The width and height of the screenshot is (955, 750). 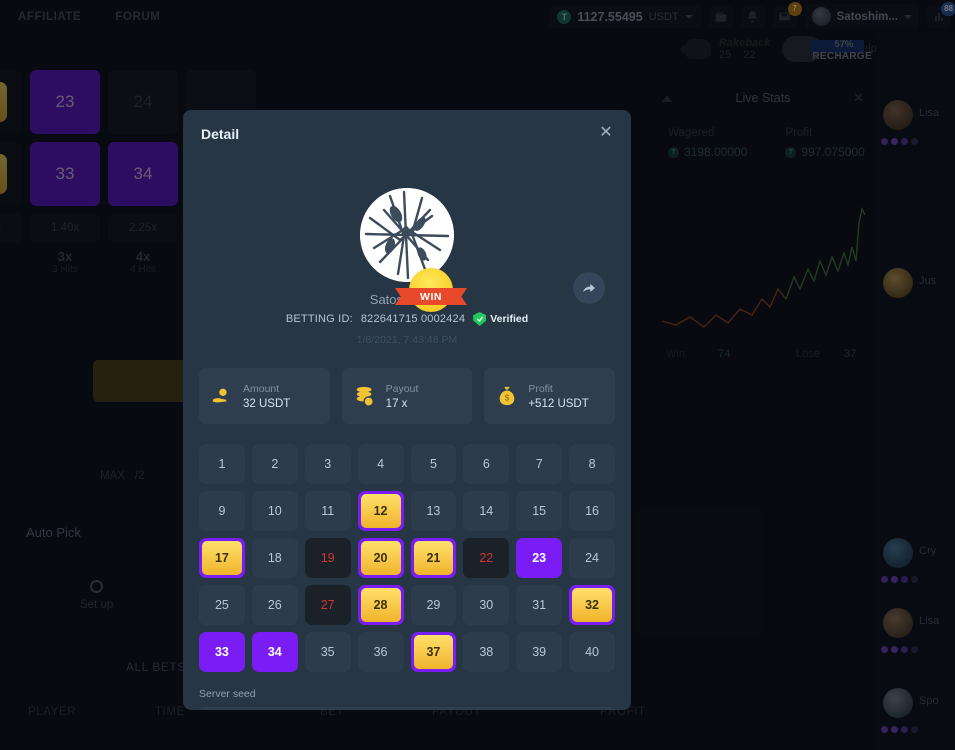 I want to click on grid-cell: 10, so click(x=274, y=511).